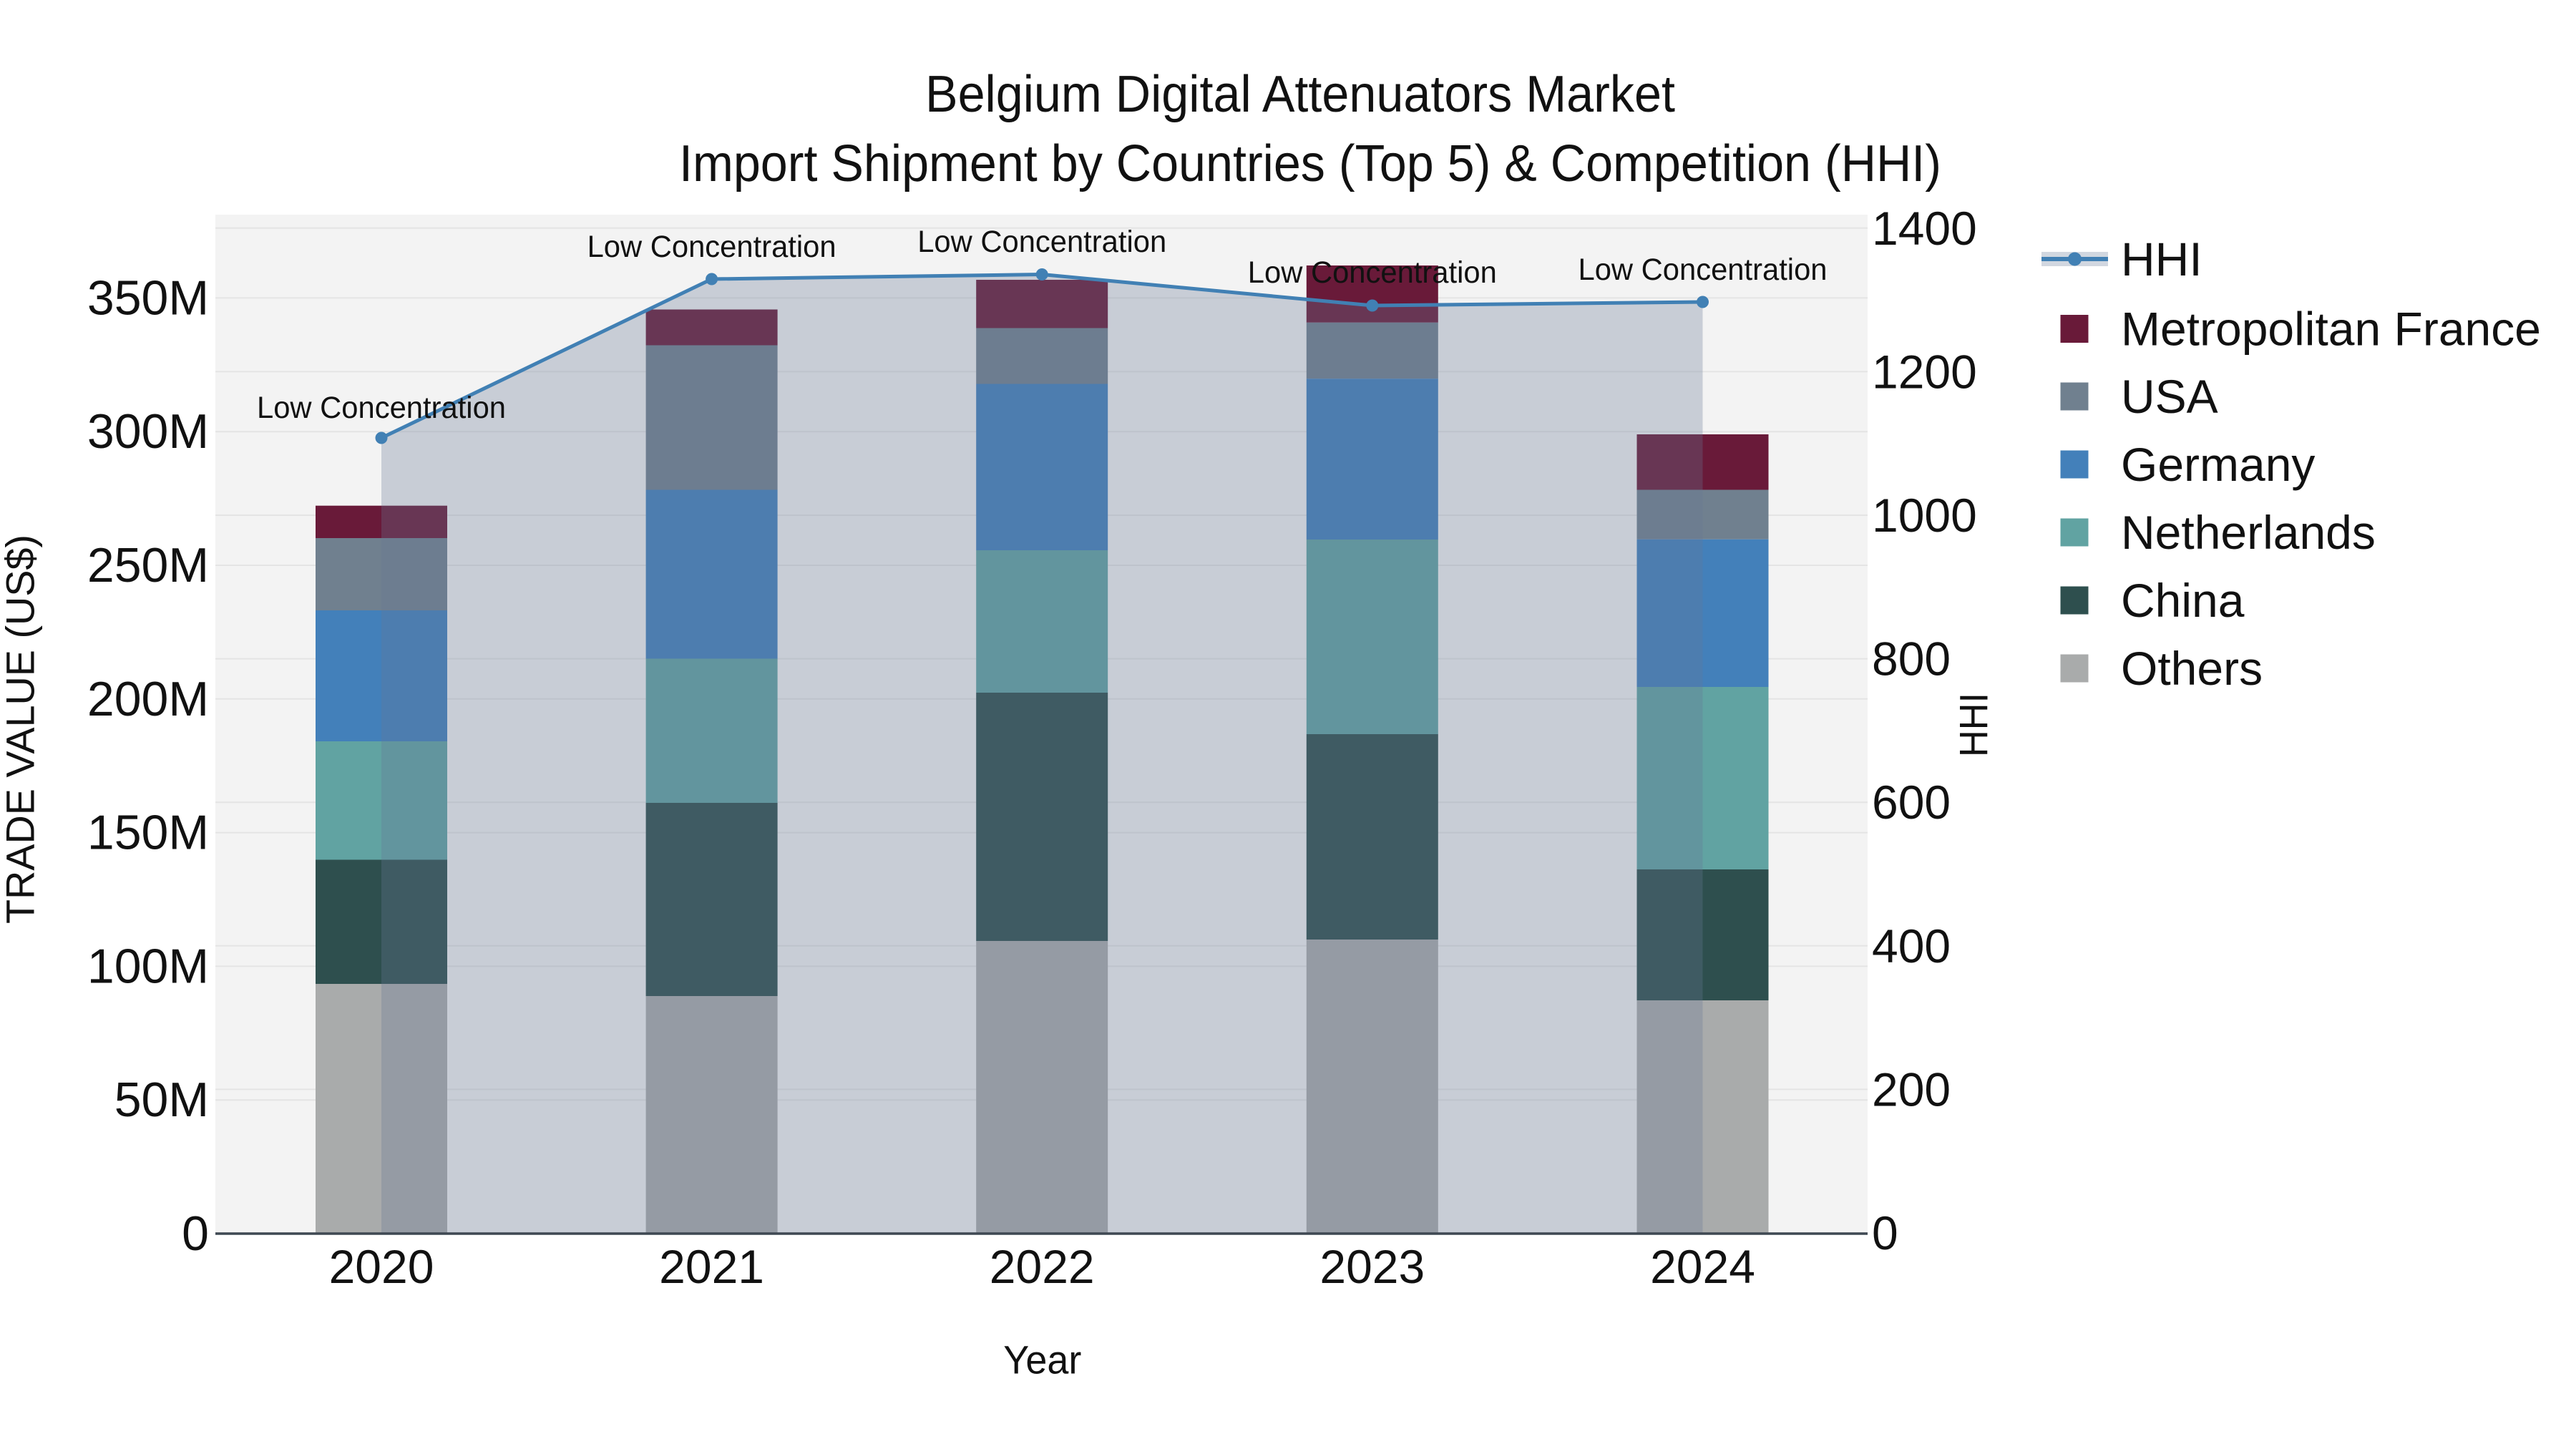 This screenshot has width=2576, height=1449. I want to click on svg-text: 100M, so click(148, 966).